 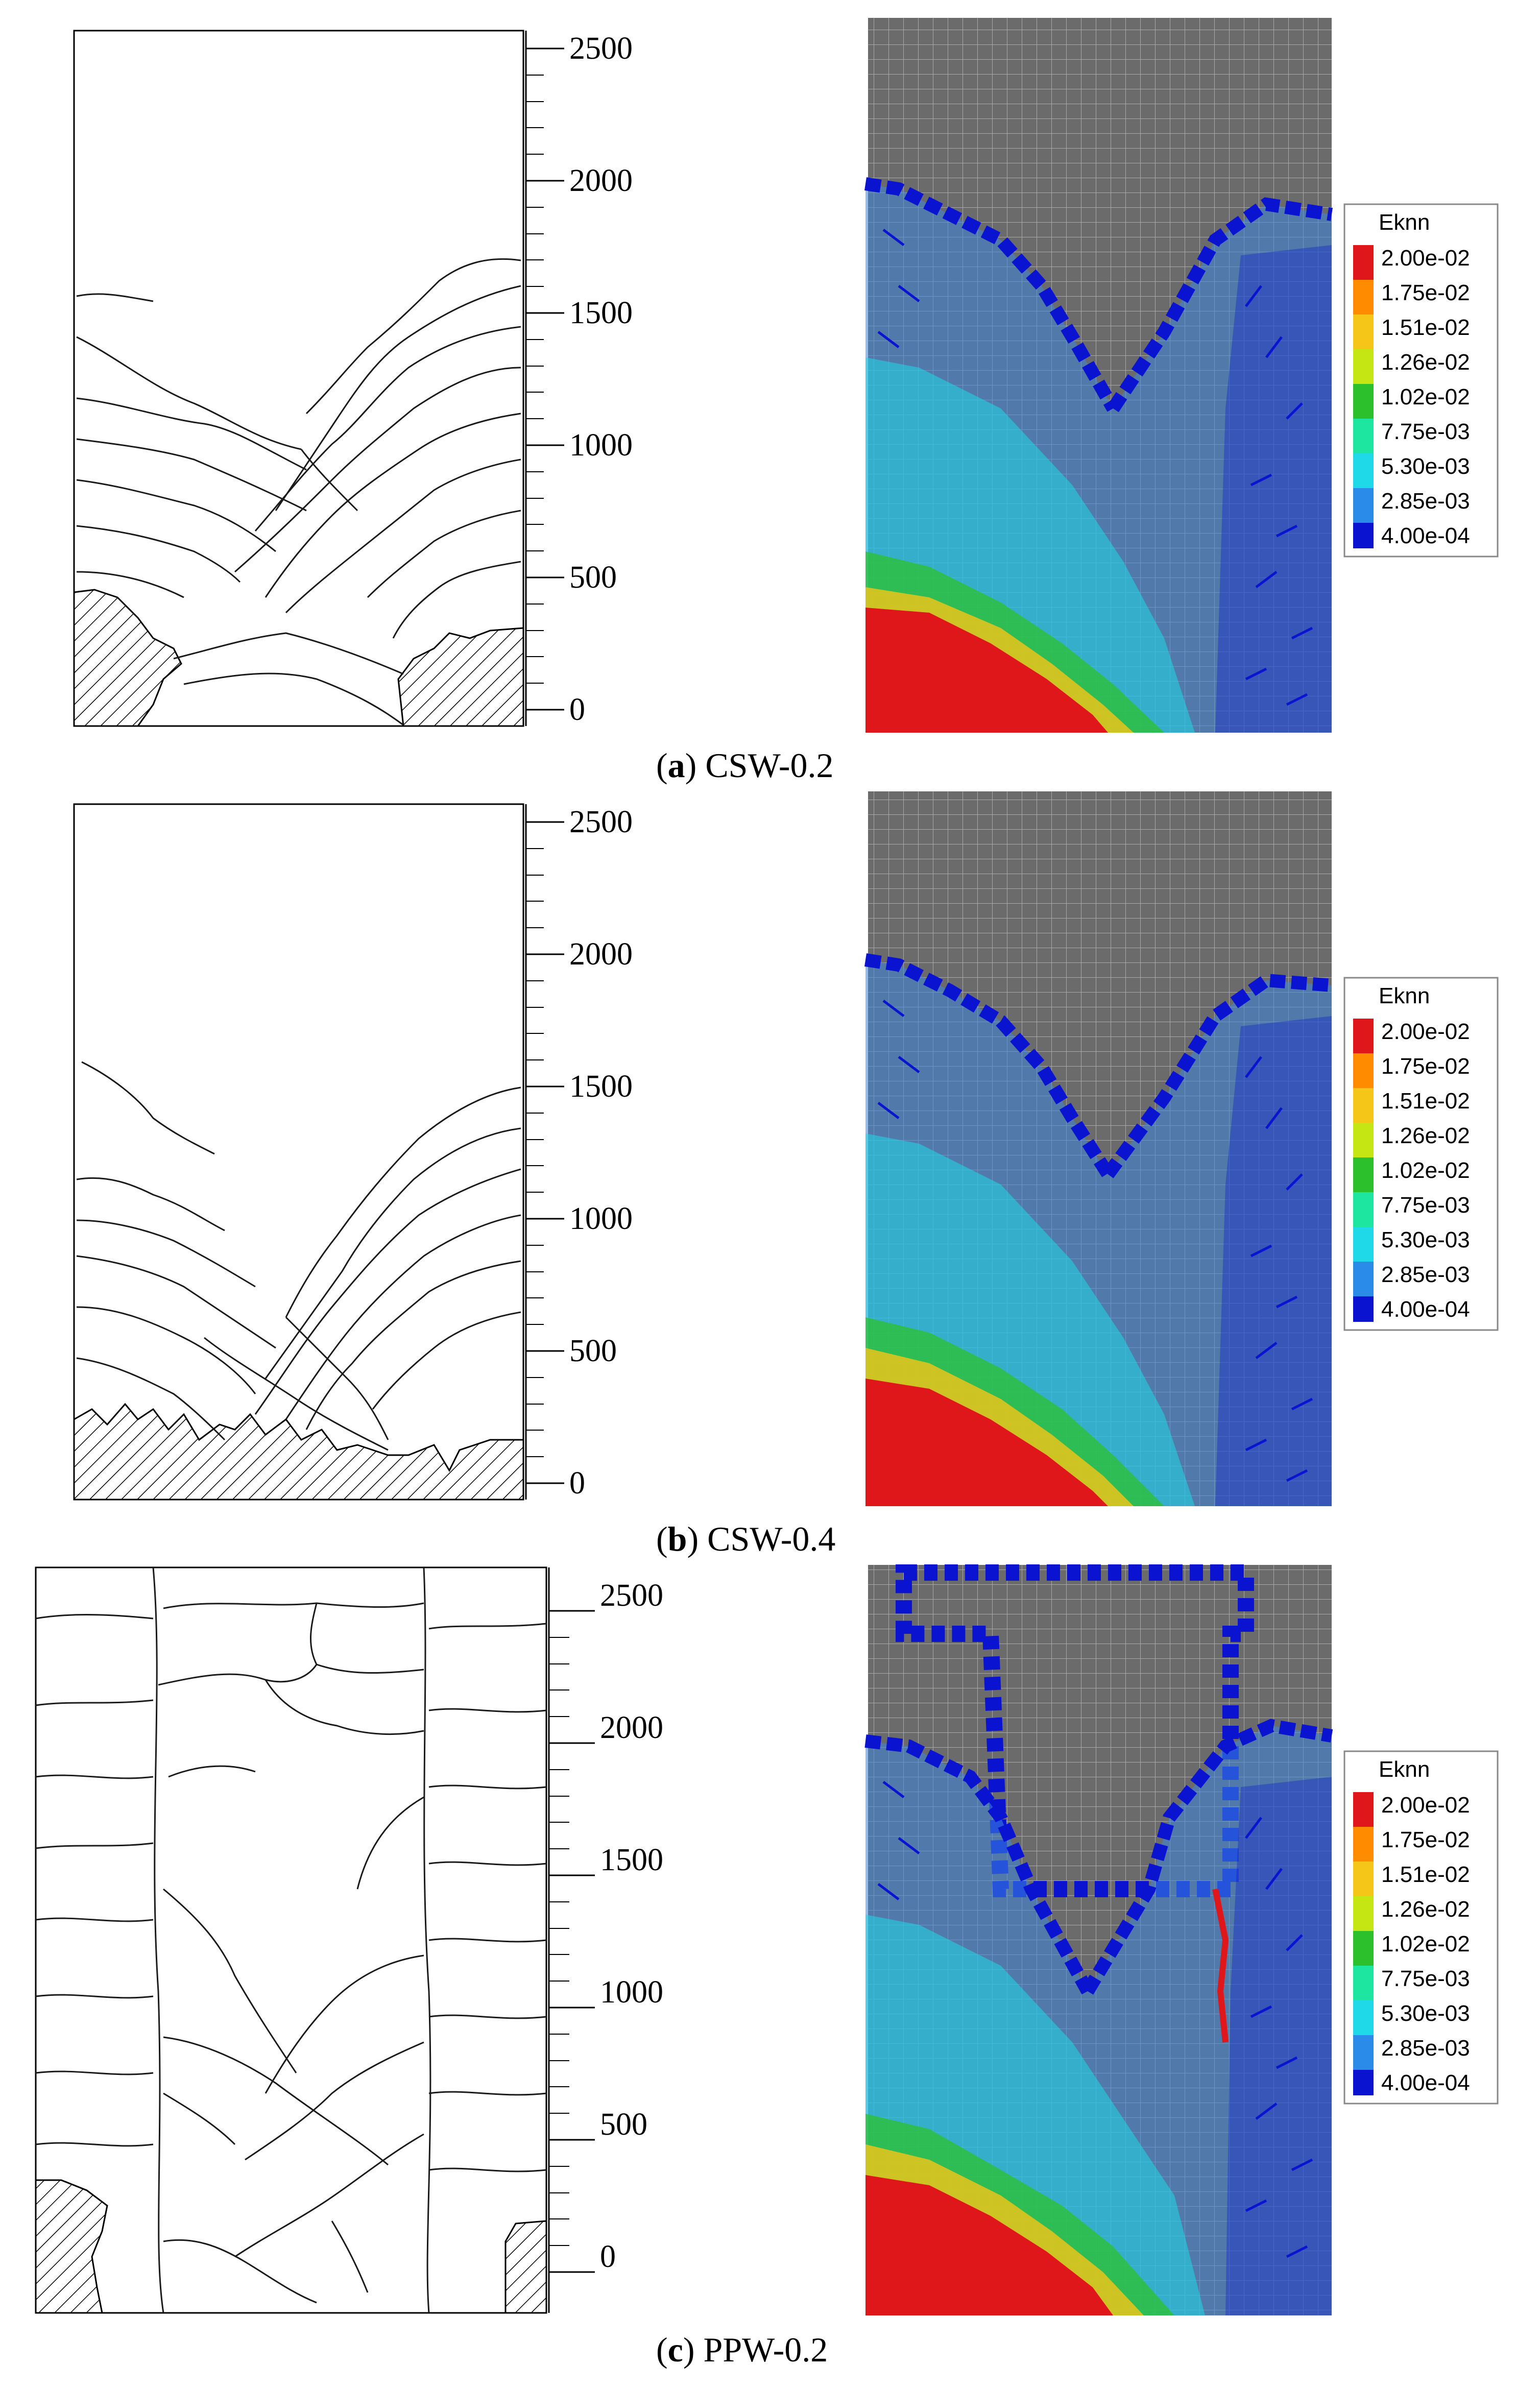 What do you see at coordinates (1098, 1148) in the screenshot?
I see `fe-strain-plot-b` at bounding box center [1098, 1148].